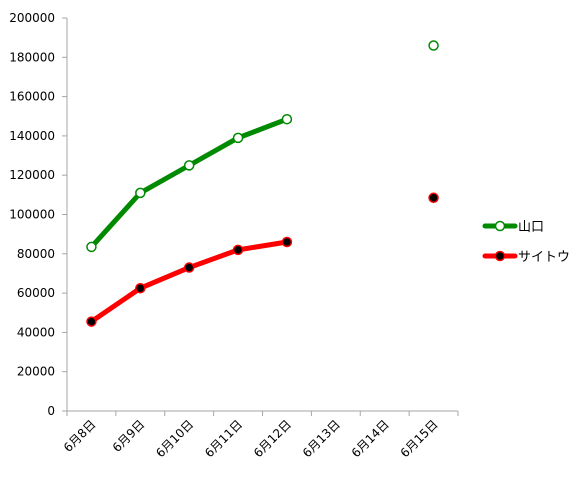  Describe the element at coordinates (370, 438) in the screenshot. I see `x-tick-label: 6月14日` at that location.